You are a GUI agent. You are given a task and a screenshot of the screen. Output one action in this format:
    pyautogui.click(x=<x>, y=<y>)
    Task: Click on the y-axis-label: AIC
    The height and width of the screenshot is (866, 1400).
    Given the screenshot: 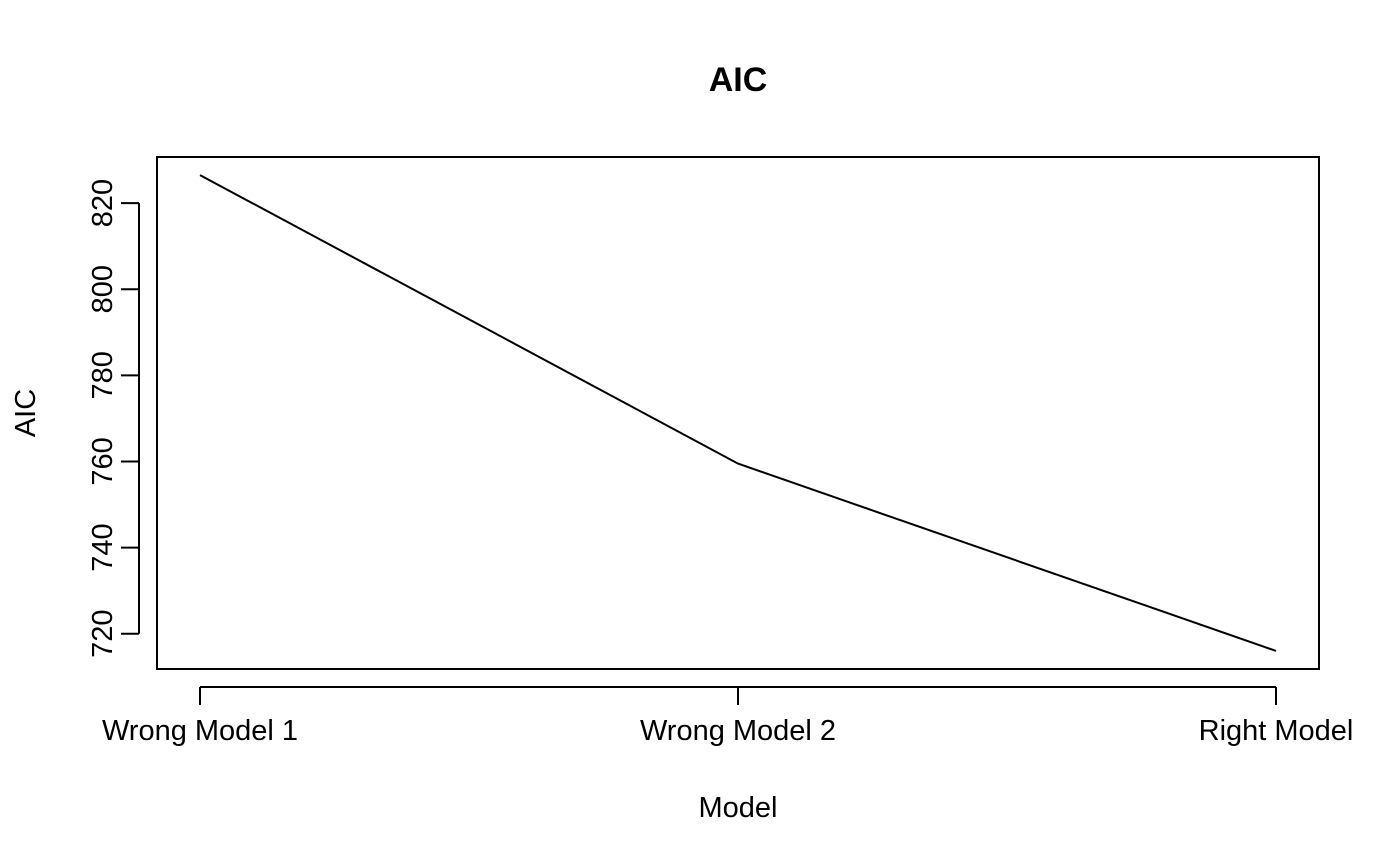 What is the action you would take?
    pyautogui.click(x=26, y=413)
    